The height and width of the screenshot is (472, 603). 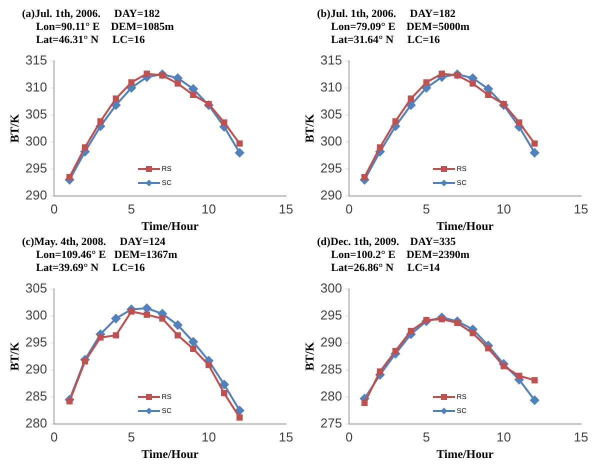 What do you see at coordinates (386, 14) in the screenshot?
I see `chart-title: (b)Jul. 1th, 2006. DAY=182` at bounding box center [386, 14].